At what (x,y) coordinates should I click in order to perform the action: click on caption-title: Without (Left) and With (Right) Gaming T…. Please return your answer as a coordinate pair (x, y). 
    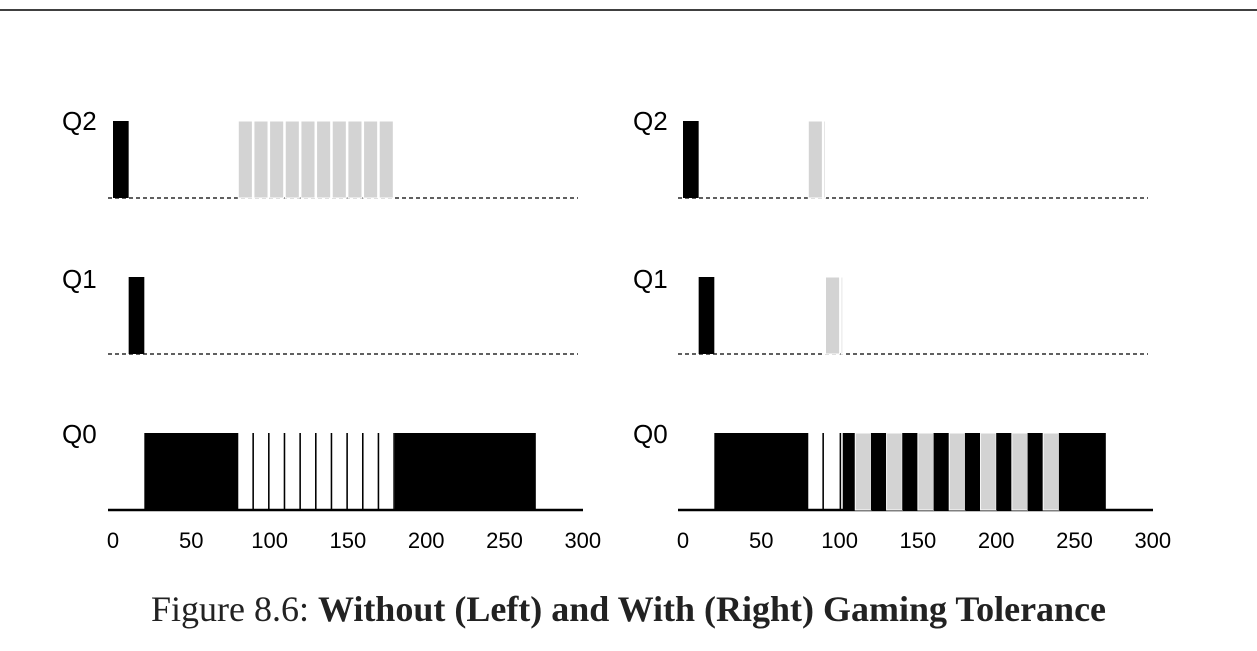
    Looking at the image, I should click on (712, 609).